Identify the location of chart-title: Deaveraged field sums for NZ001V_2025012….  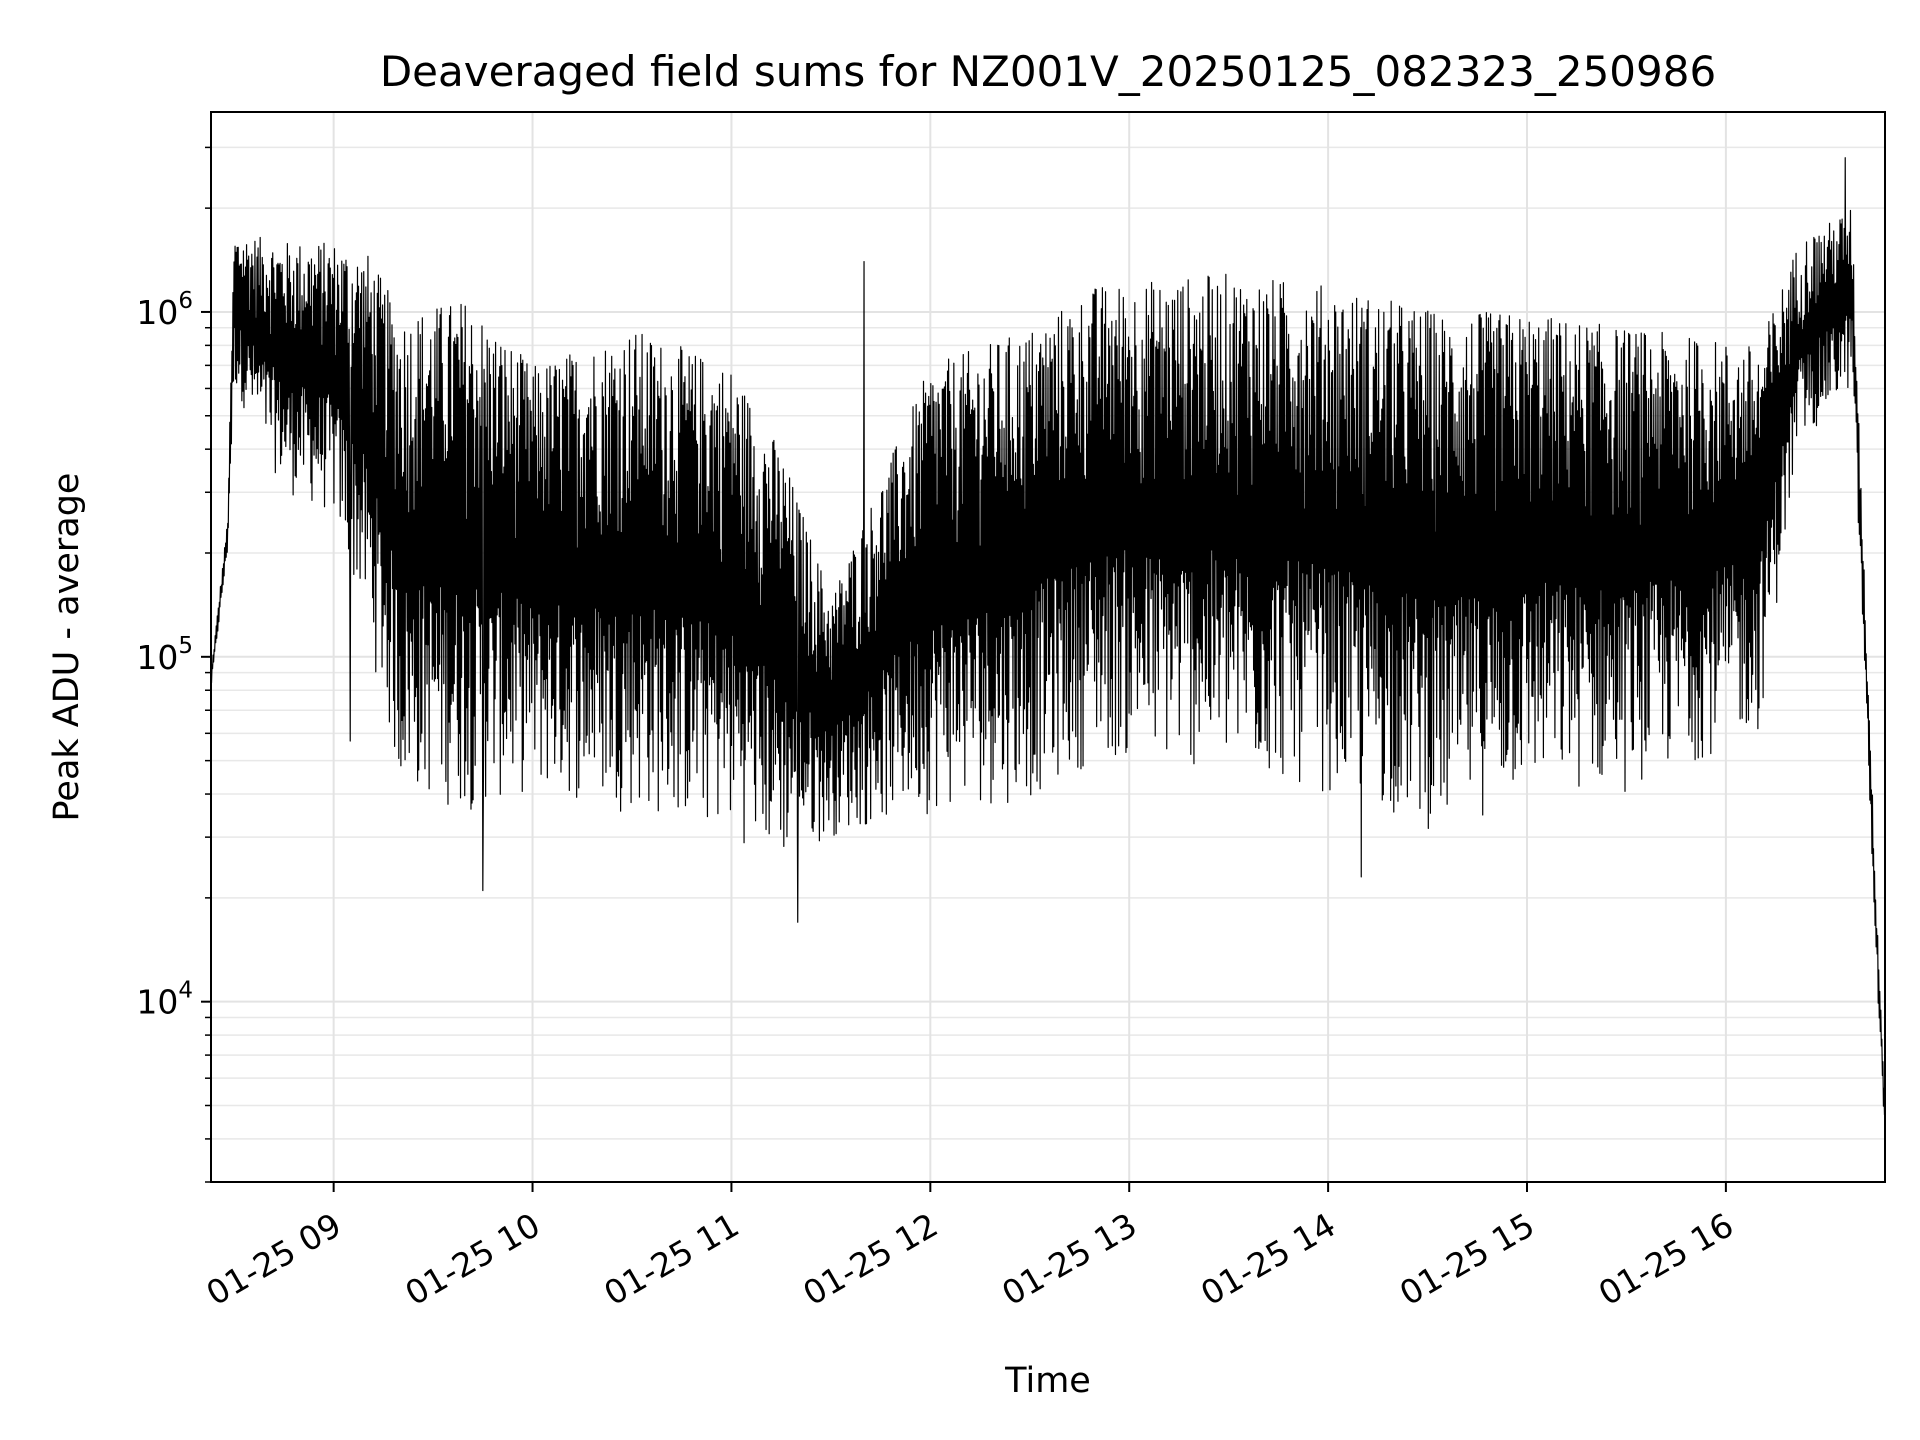
(1048, 71).